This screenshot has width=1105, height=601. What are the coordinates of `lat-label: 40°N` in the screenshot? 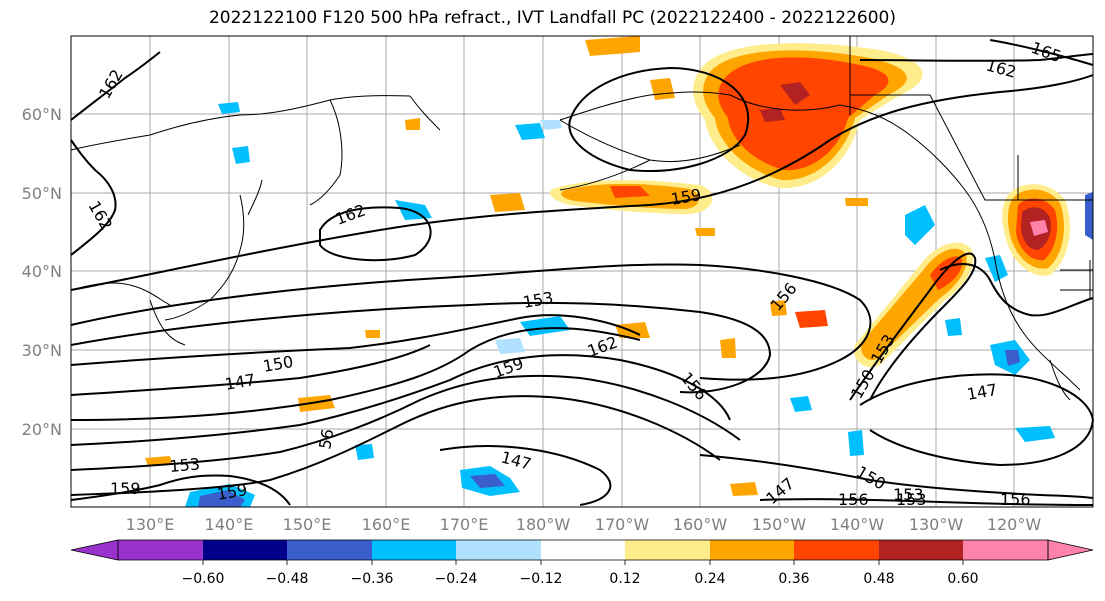 It's located at (42, 271).